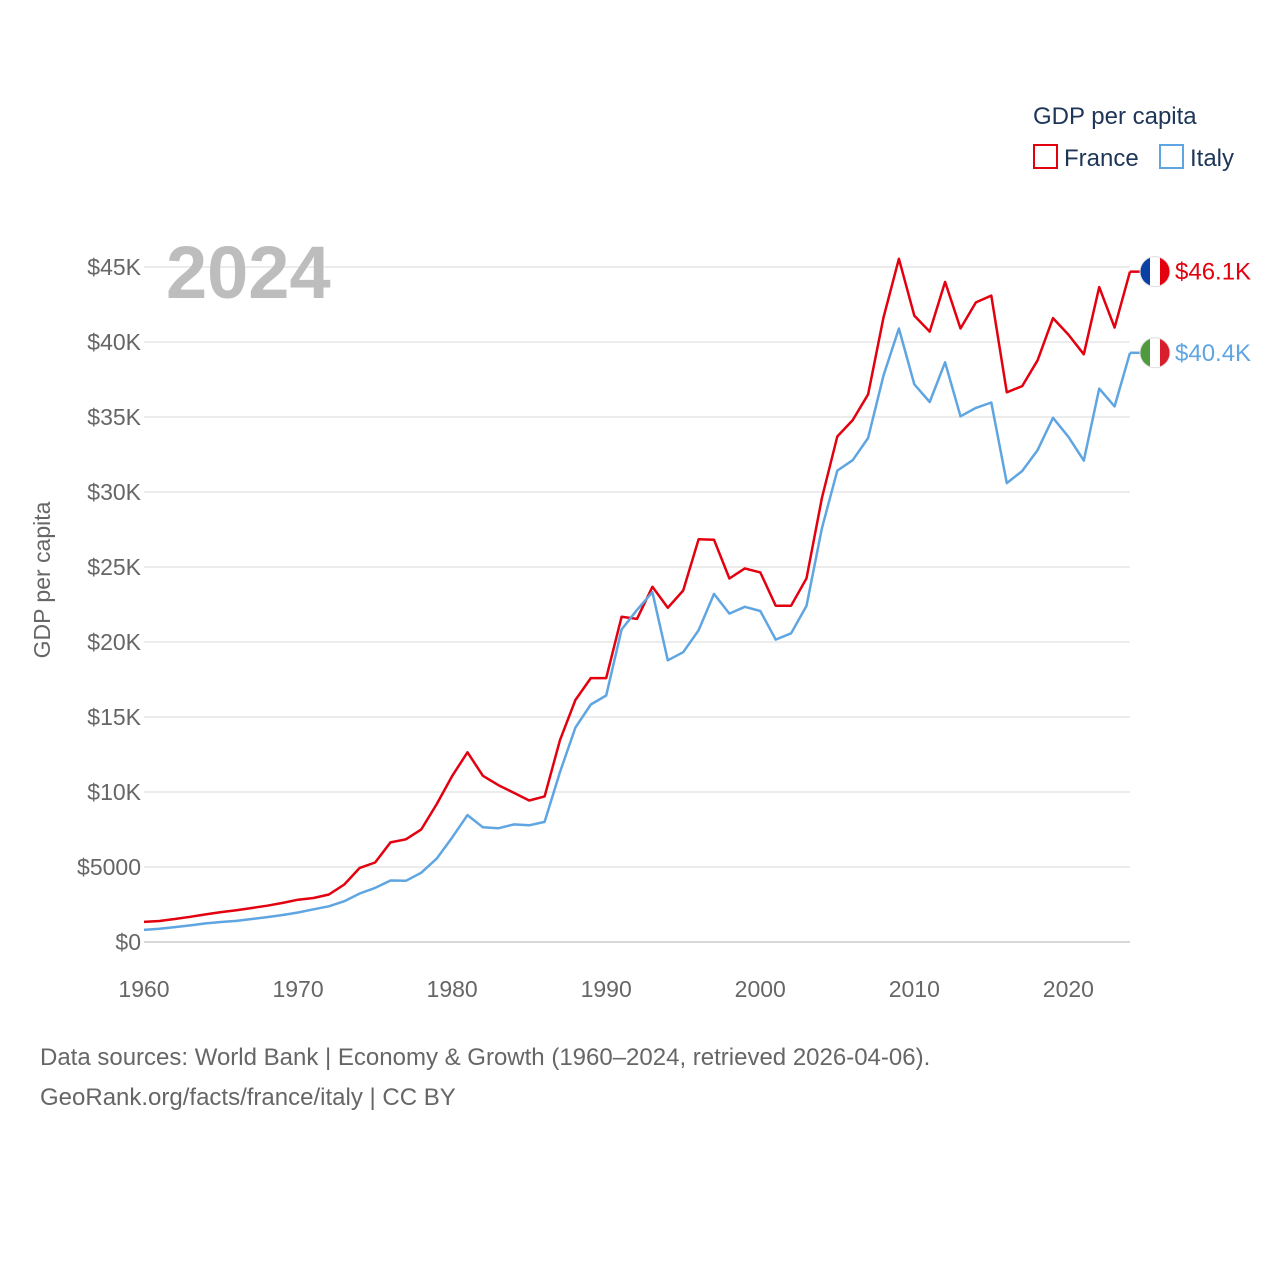 Image resolution: width=1280 pixels, height=1280 pixels. I want to click on y-tick-label: $15K, so click(114, 717).